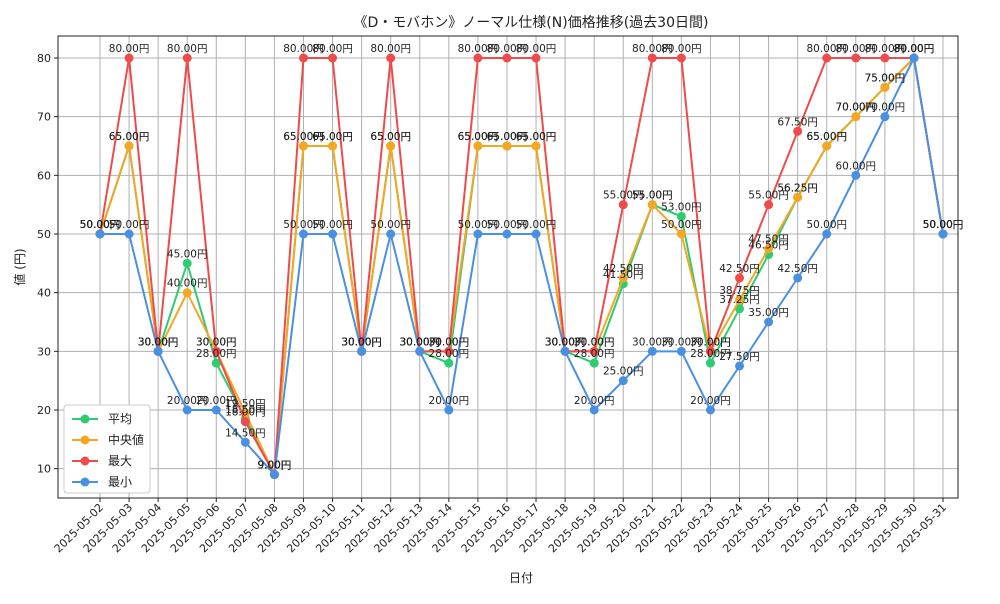 The height and width of the screenshot is (604, 1000). Describe the element at coordinates (856, 166) in the screenshot. I see `data-label: 60.00円` at that location.